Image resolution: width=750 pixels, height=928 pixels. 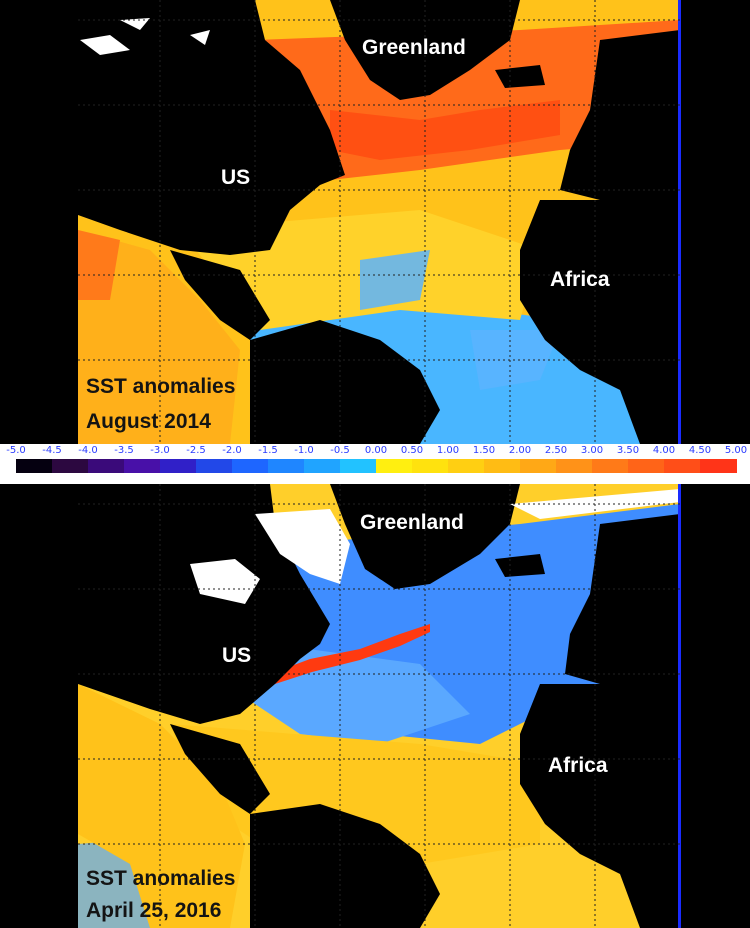 What do you see at coordinates (148, 421) in the screenshot?
I see `caption-date: August 2014` at bounding box center [148, 421].